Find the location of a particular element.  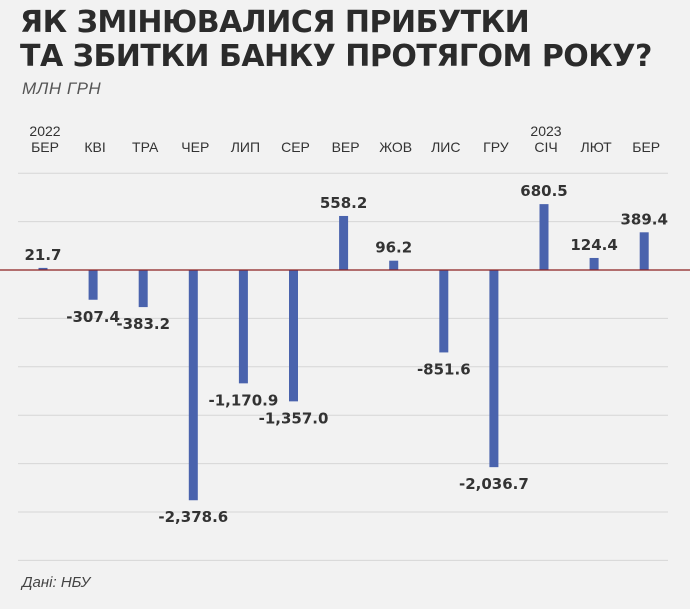

data-label: 558.2 is located at coordinates (343, 203).